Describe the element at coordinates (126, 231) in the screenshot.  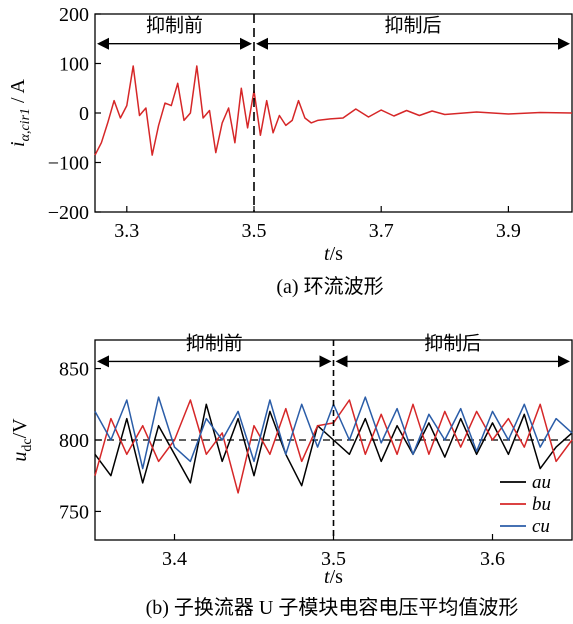
I see `chart1-x-tick-label: 3.3` at that location.